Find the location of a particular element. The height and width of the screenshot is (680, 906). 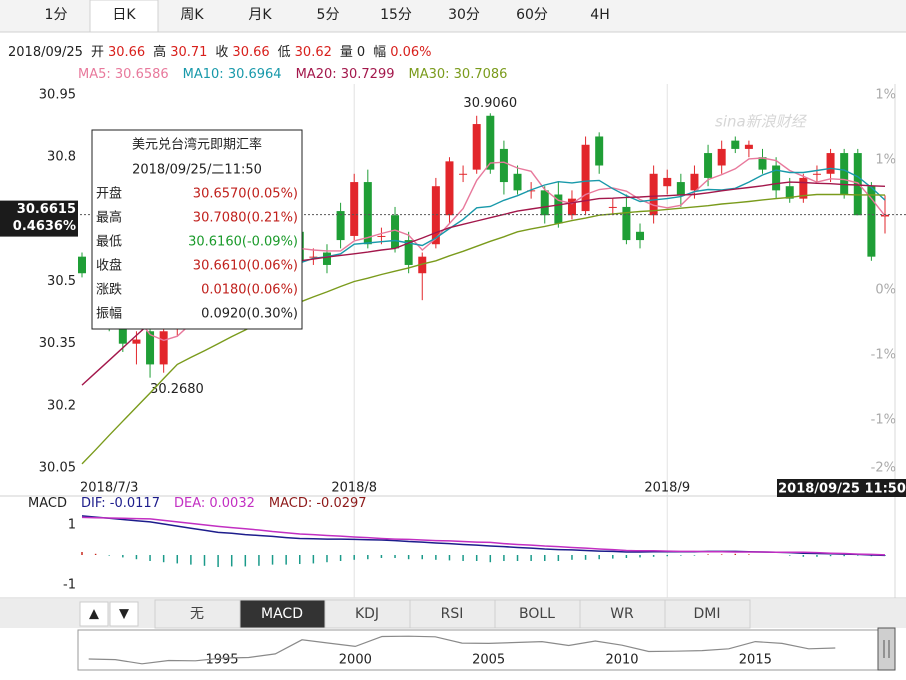

indicator-tab: BOLL is located at coordinates (537, 614).